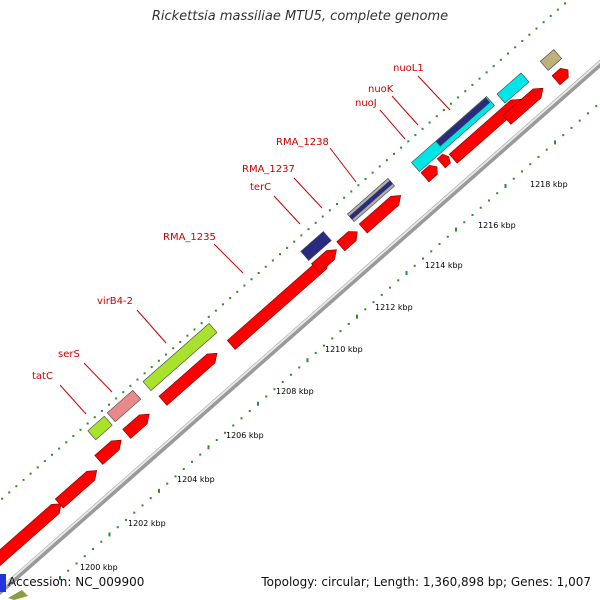 This screenshot has width=600, height=600. I want to click on tick-label: 1200 kbp, so click(99, 567).